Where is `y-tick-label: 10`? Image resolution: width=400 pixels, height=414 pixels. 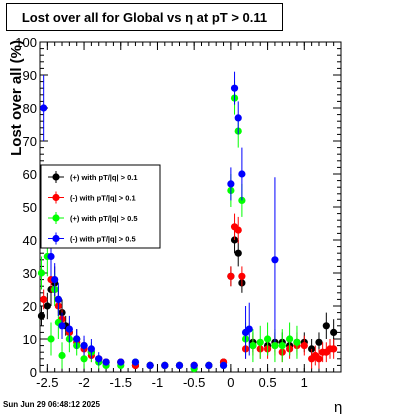 y-tick-label: 10 is located at coordinates (30, 339).